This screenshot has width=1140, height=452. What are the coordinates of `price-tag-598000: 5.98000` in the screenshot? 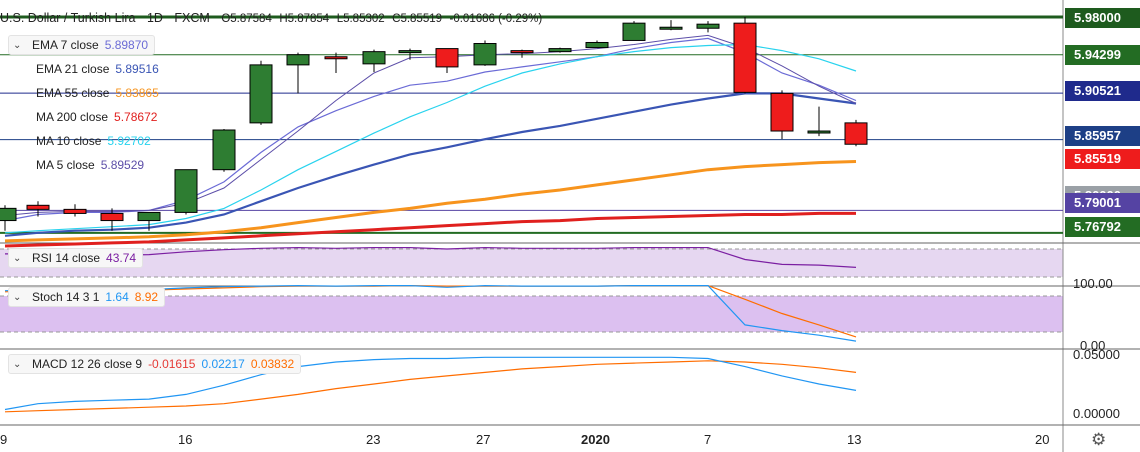 It's located at (1102, 18).